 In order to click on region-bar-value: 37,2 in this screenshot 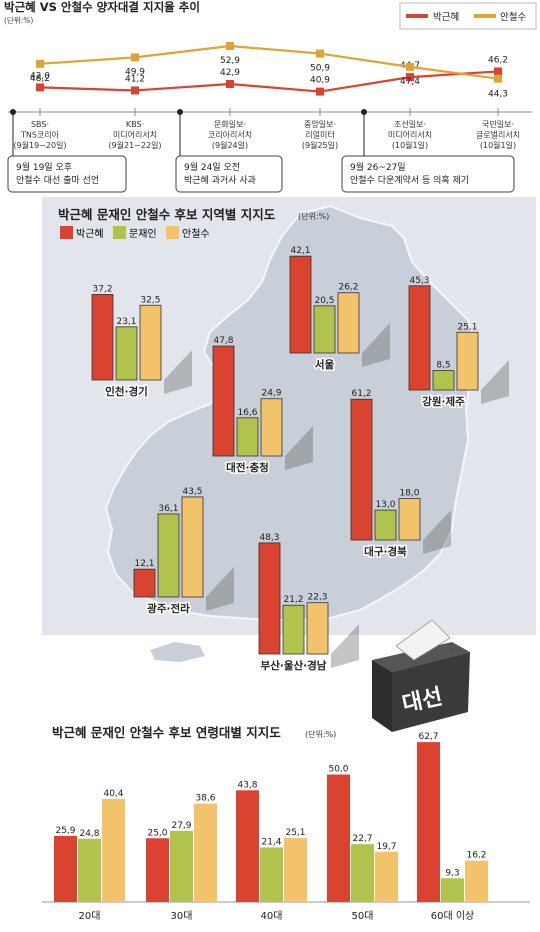, I will do `click(102, 289)`.